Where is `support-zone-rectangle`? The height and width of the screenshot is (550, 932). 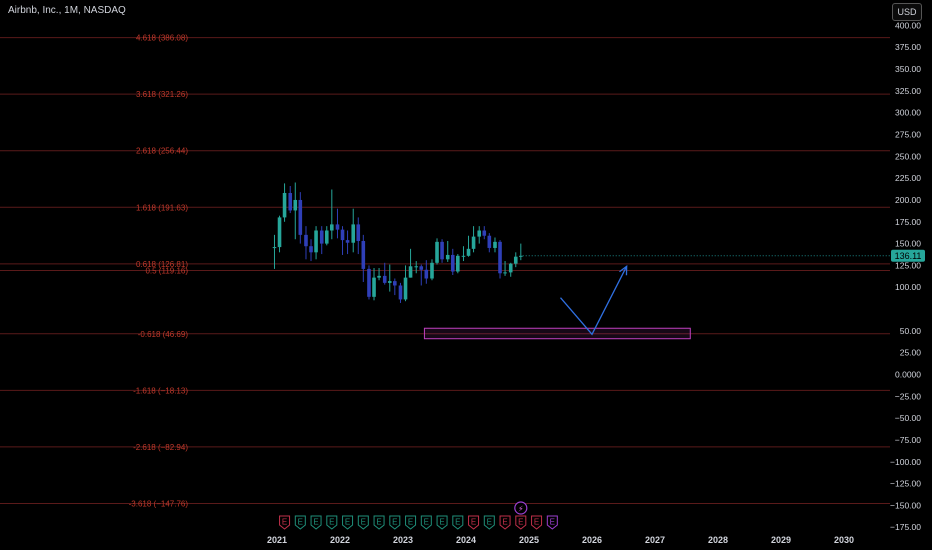
support-zone-rectangle is located at coordinates (557, 333).